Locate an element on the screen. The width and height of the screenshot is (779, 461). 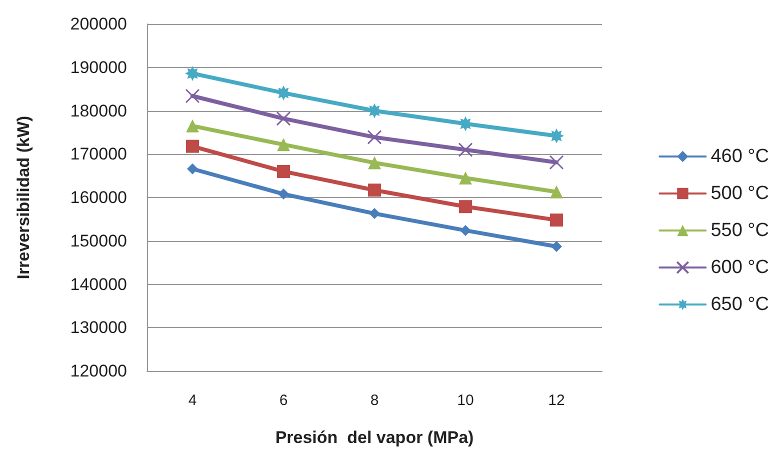
y-tick-label: 170000 is located at coordinates (98, 154).